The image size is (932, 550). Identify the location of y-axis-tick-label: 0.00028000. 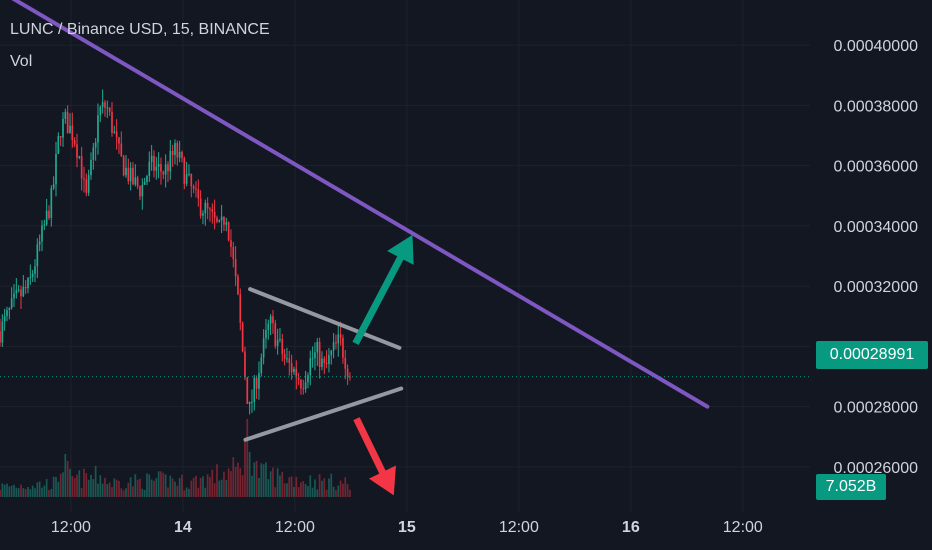
(875, 408).